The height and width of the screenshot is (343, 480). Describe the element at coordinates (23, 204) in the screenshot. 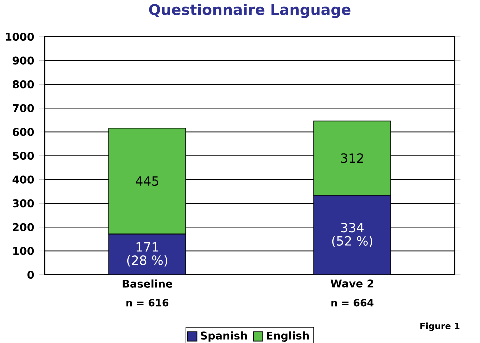

I see `y-tick-label: 300` at that location.